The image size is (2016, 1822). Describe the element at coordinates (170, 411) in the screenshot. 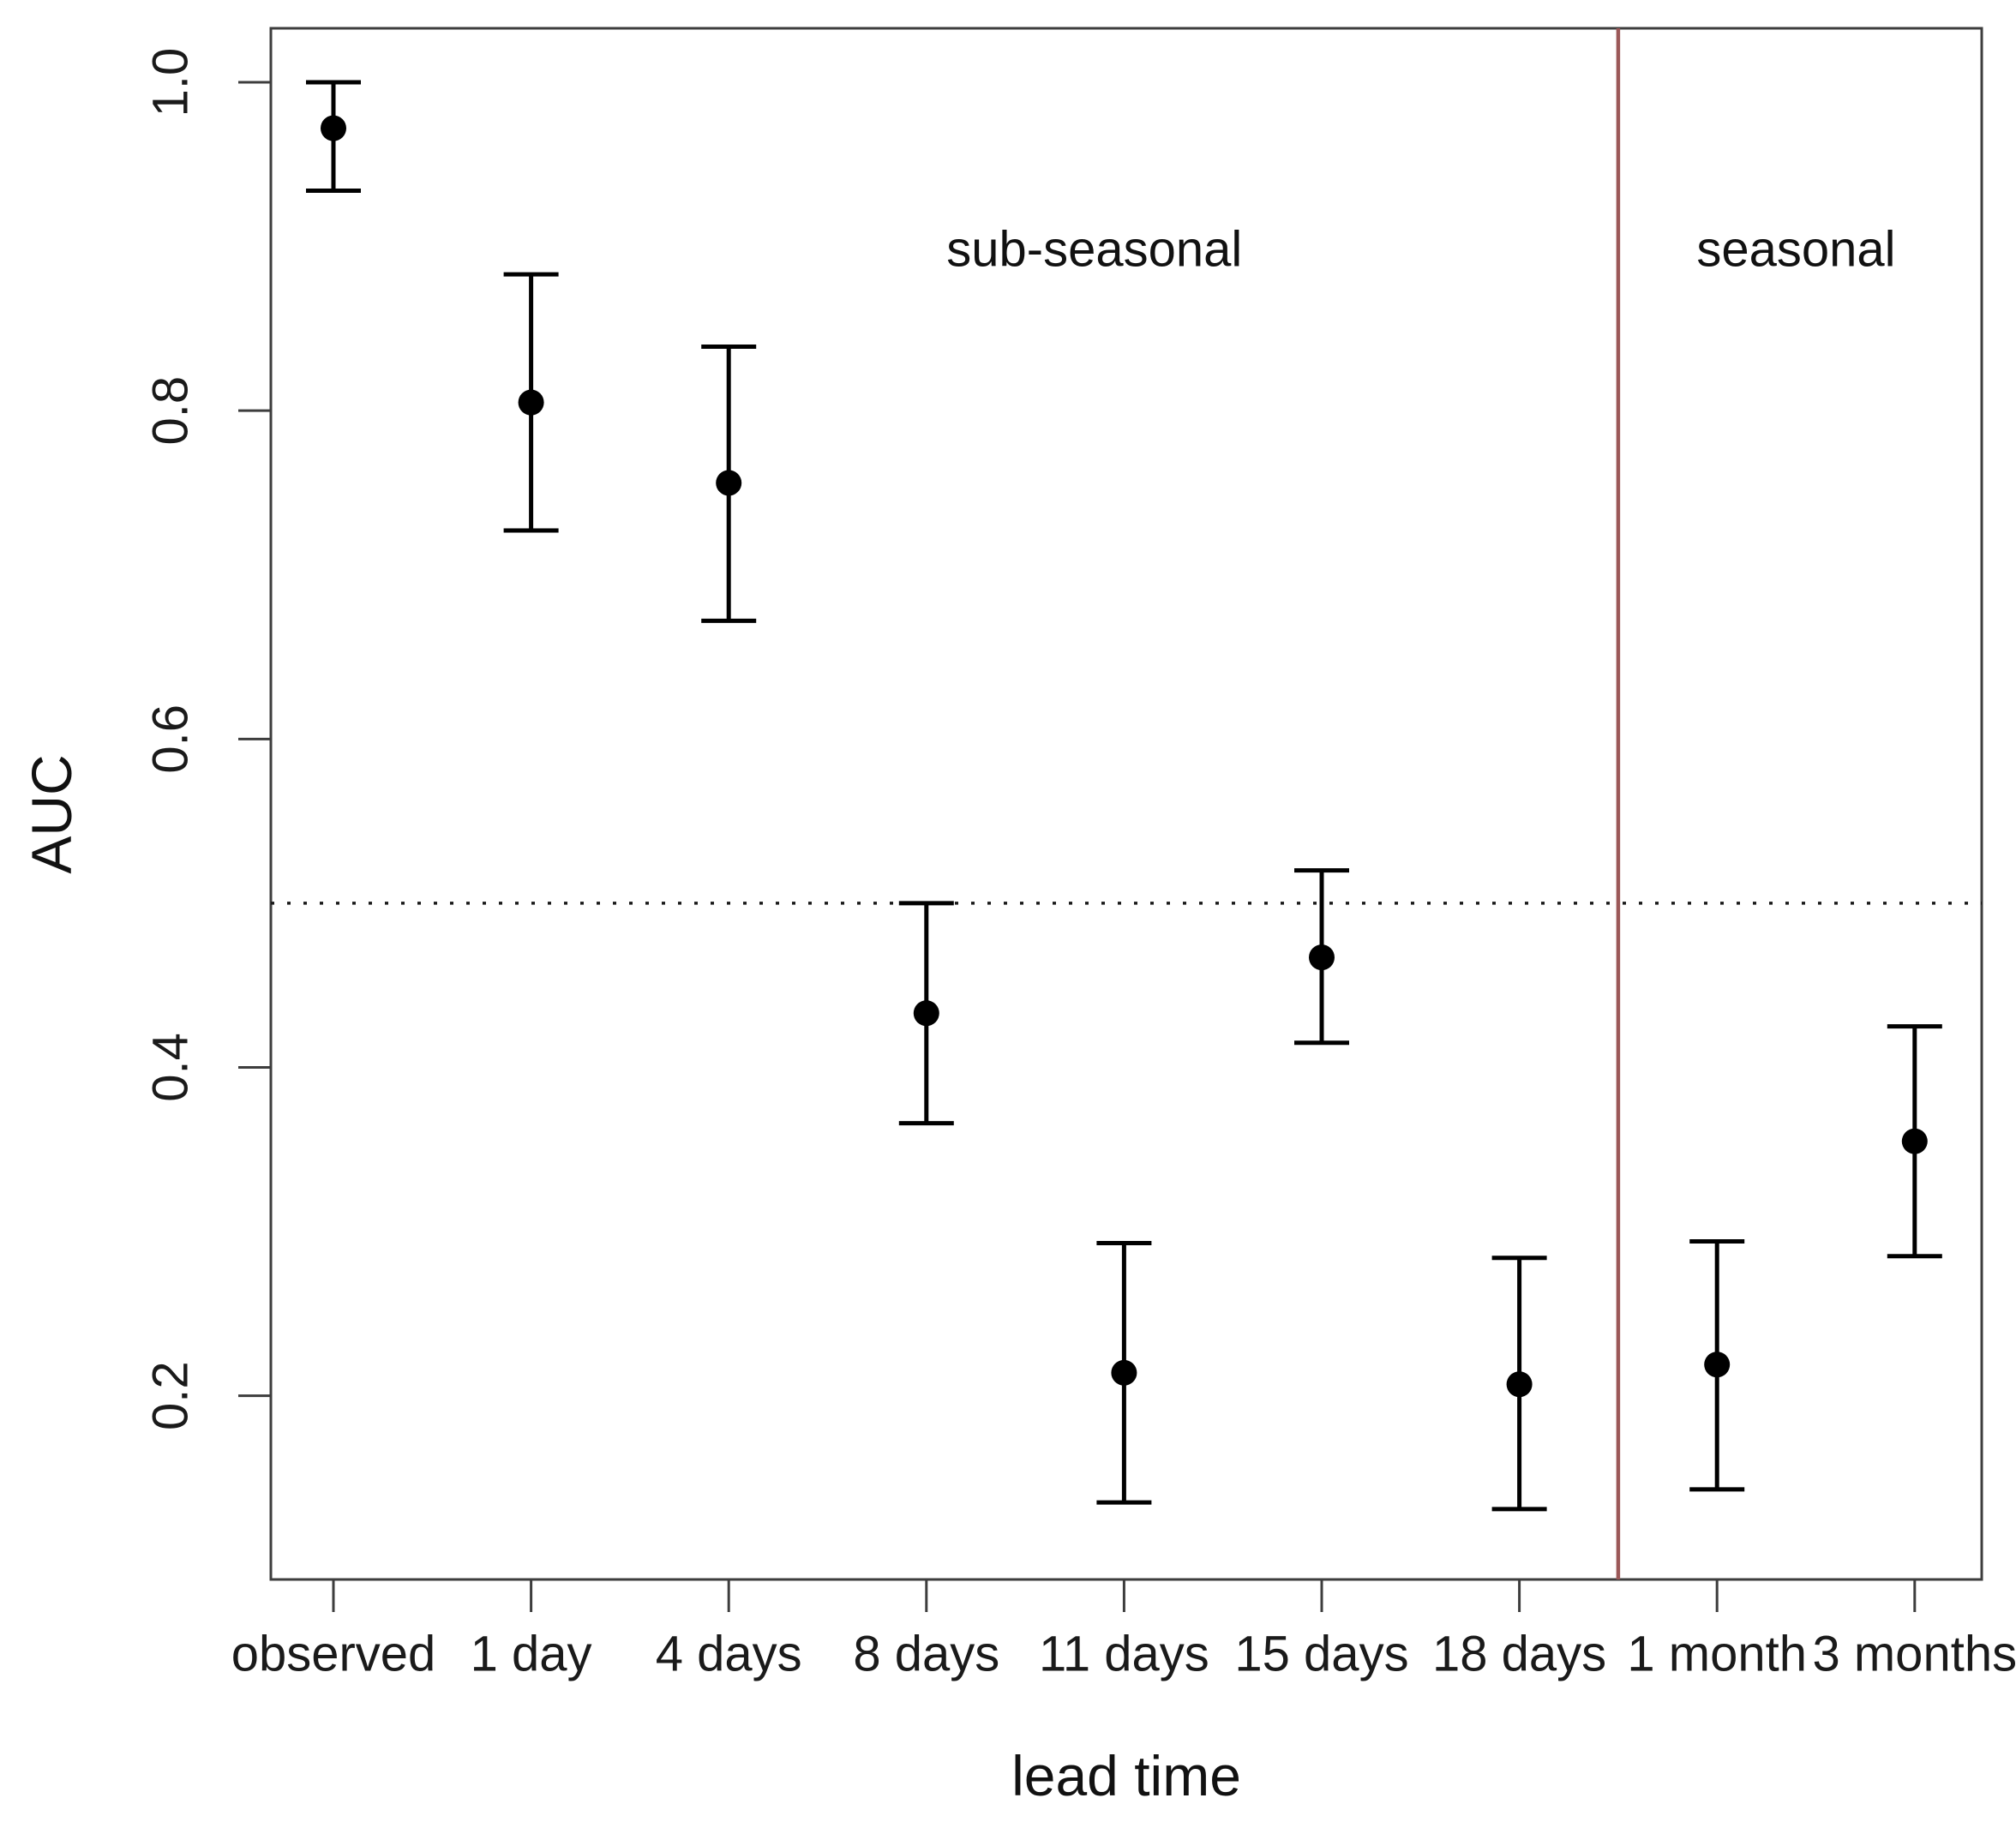

I see `y-tick-label: 0.8` at that location.